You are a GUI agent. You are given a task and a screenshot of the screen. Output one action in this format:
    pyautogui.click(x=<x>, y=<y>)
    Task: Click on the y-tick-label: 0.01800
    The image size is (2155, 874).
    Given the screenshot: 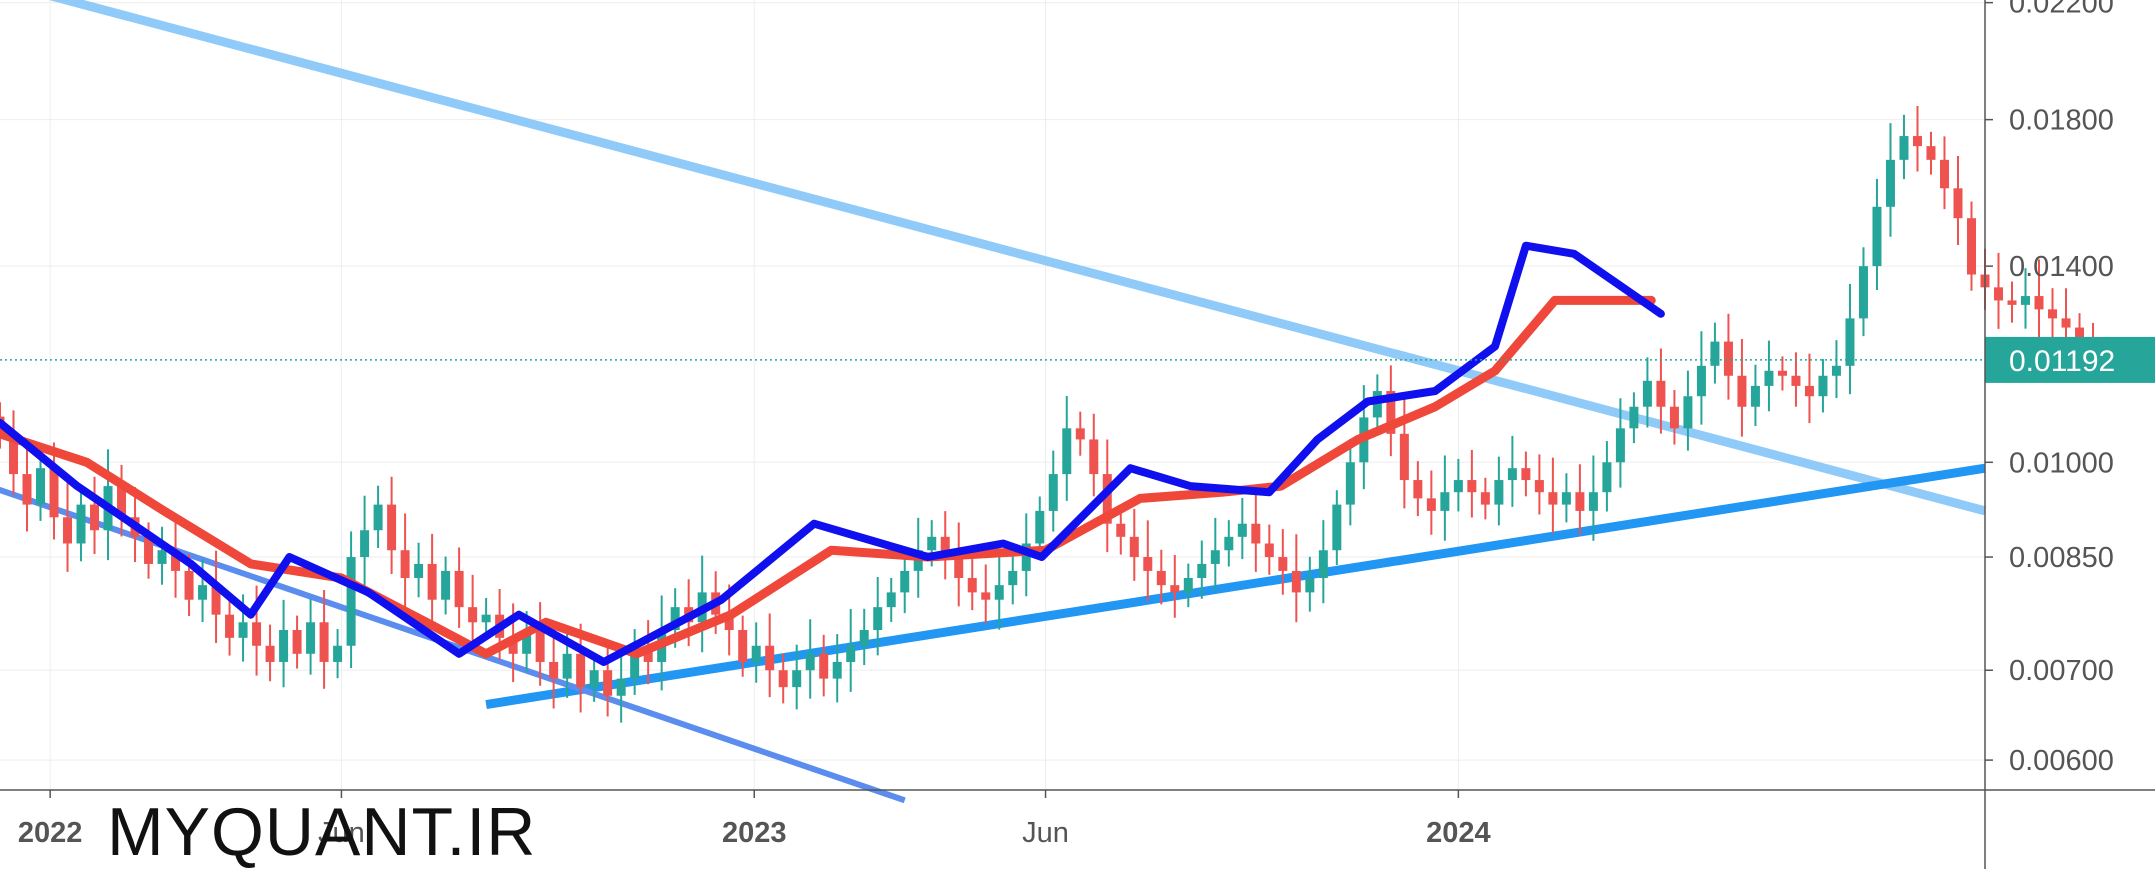 What is the action you would take?
    pyautogui.click(x=2061, y=121)
    